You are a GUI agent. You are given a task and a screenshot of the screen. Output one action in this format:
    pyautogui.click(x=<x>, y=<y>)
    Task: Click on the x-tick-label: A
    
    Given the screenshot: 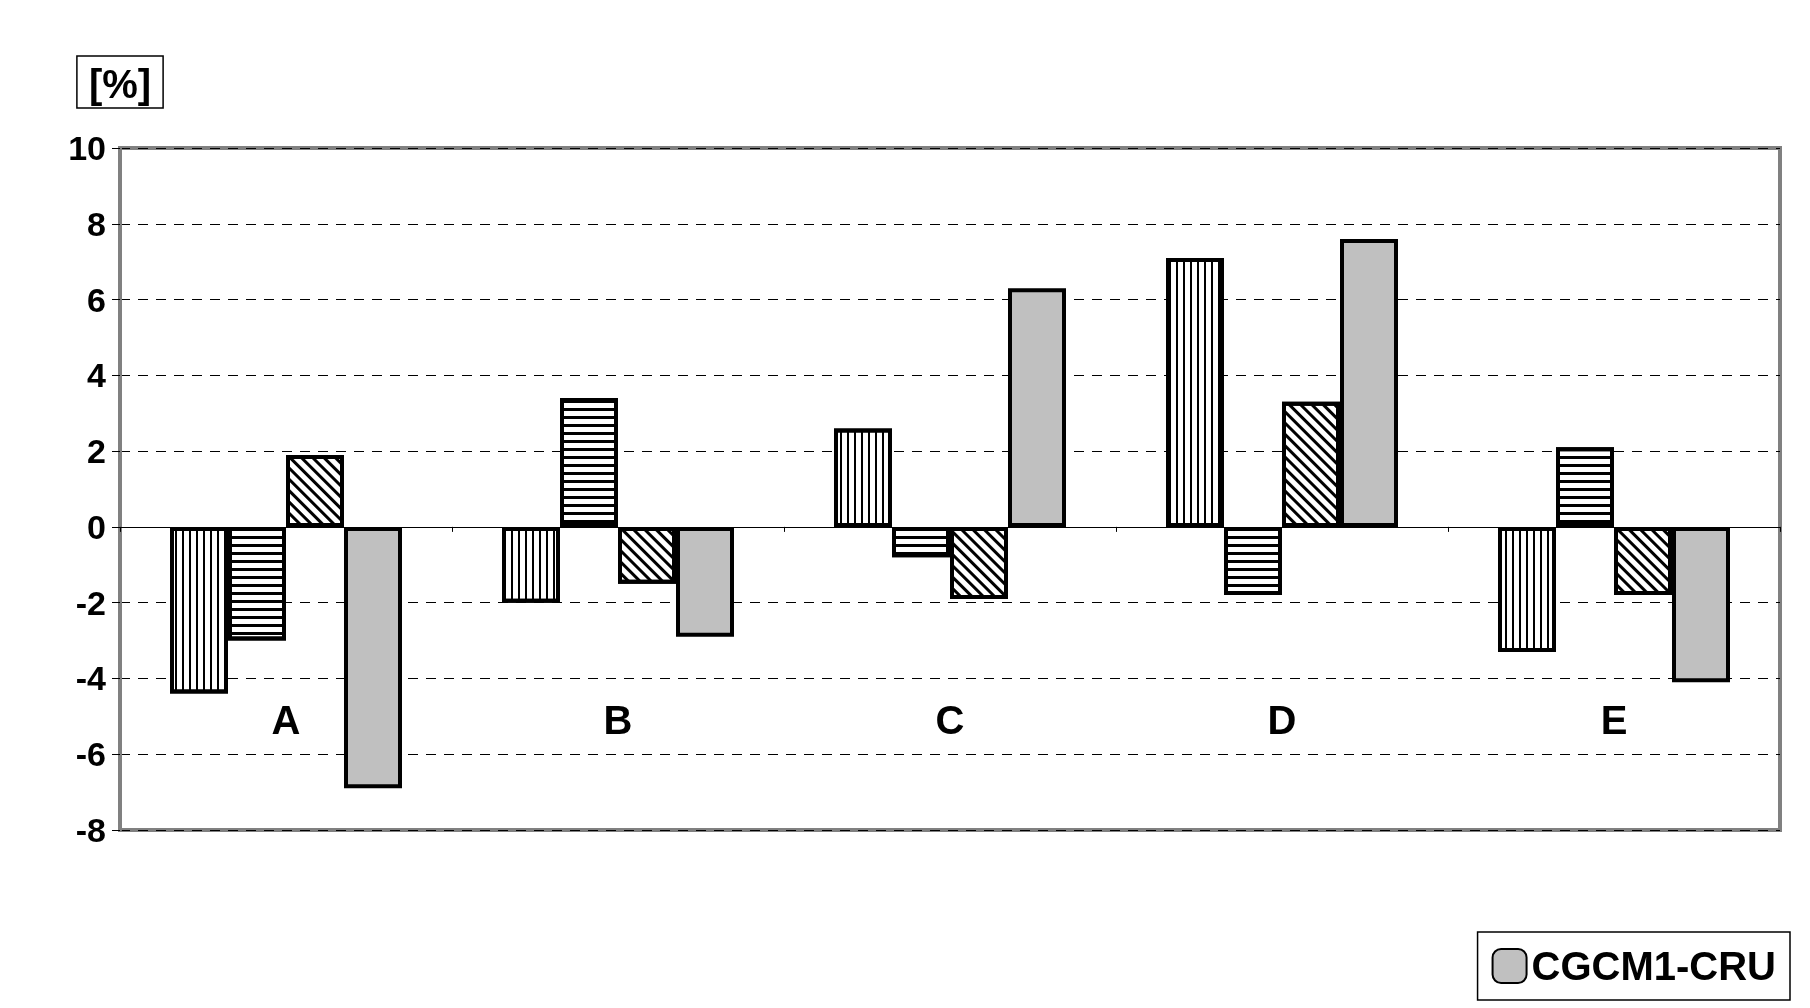 What is the action you would take?
    pyautogui.click(x=286, y=720)
    